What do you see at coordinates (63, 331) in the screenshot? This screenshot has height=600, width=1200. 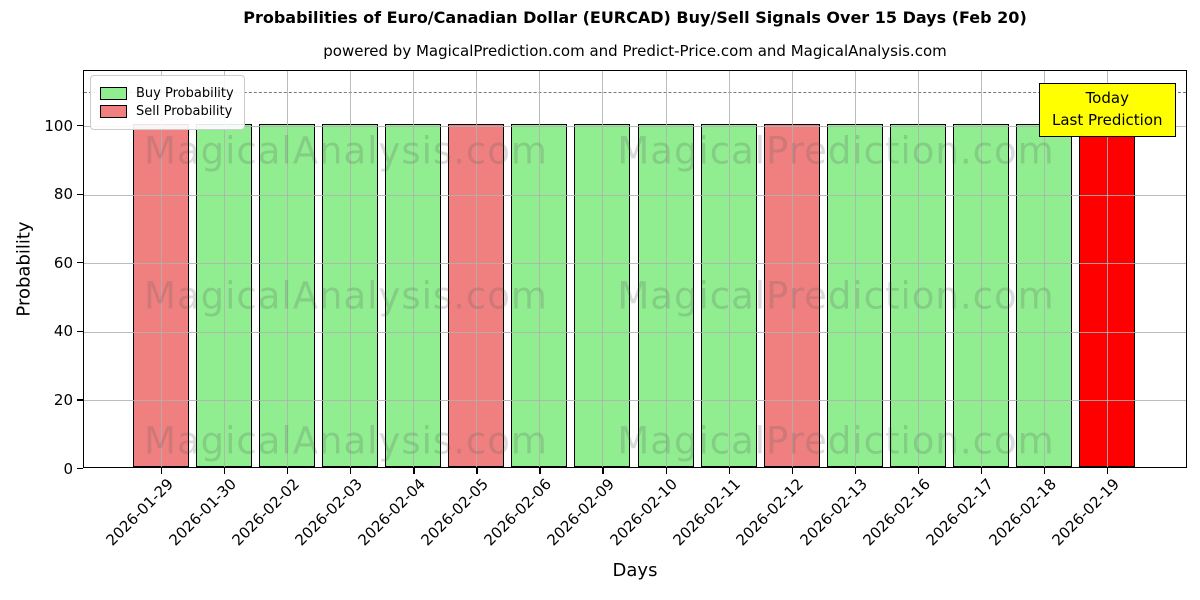 I see `y-tick-label: 40` at bounding box center [63, 331].